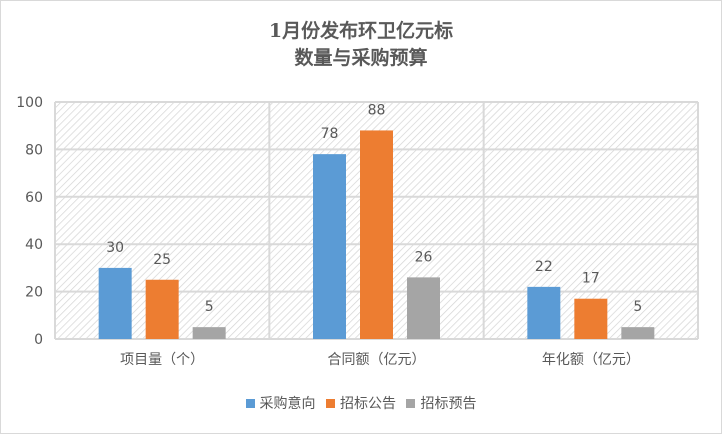 This screenshot has height=434, width=722. I want to click on title-line-2: 数量与采购预算, so click(361, 58).